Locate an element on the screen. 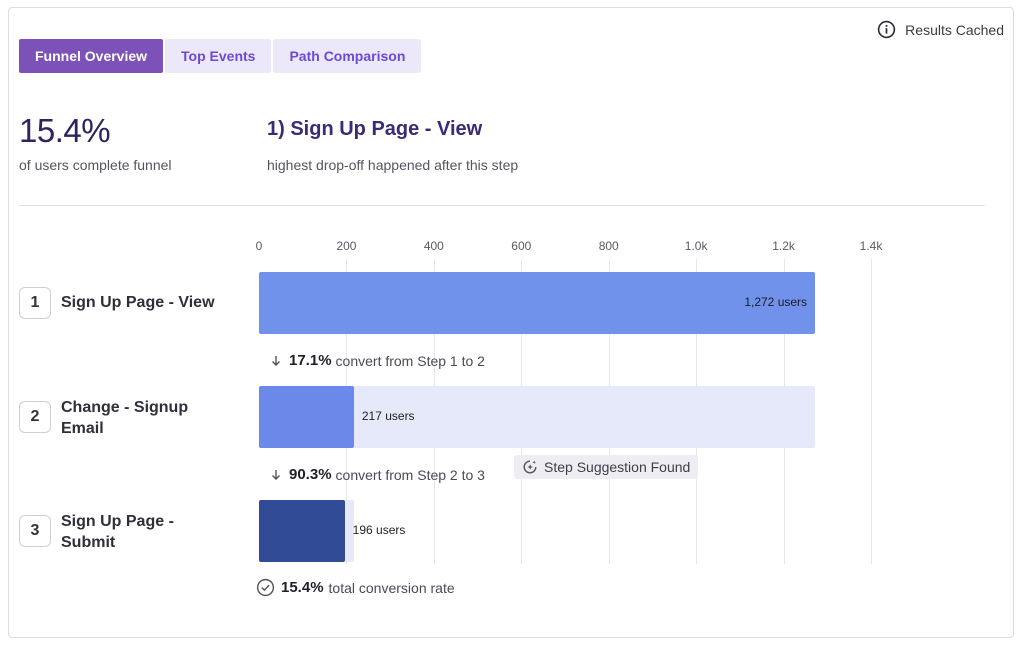 The width and height of the screenshot is (1024, 649). info-icon is located at coordinates (886, 29).